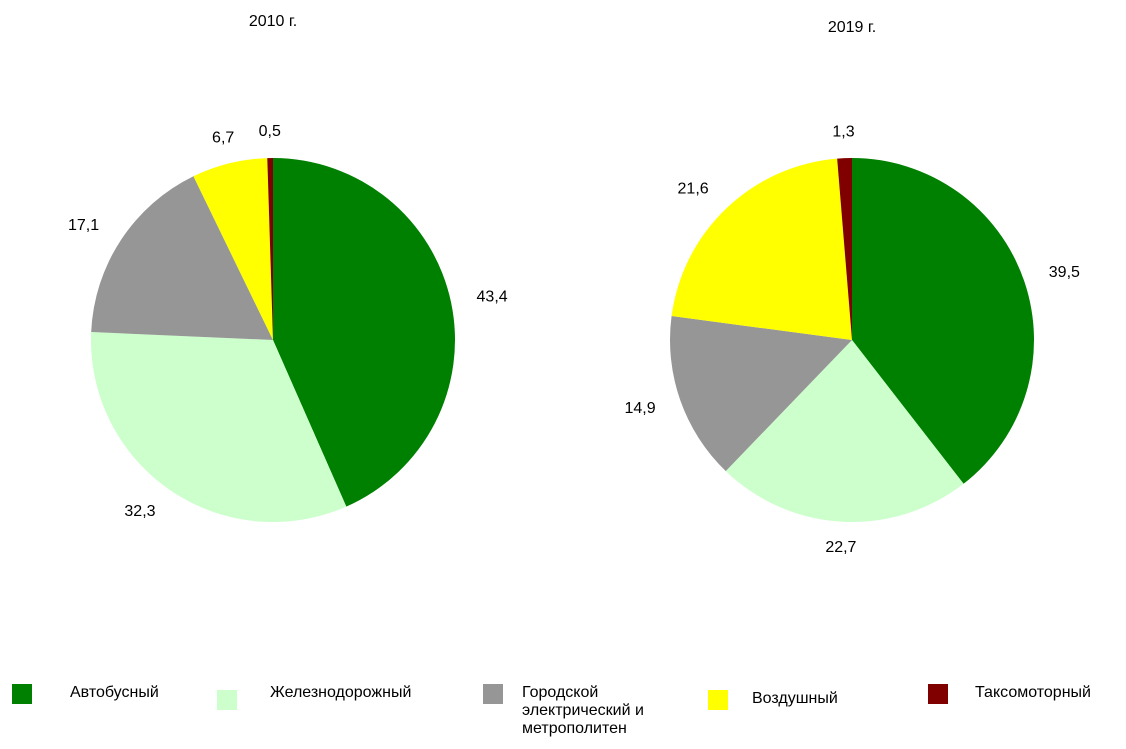 The height and width of the screenshot is (749, 1126). What do you see at coordinates (270, 131) in the screenshot?
I see `data-label: 0,5` at bounding box center [270, 131].